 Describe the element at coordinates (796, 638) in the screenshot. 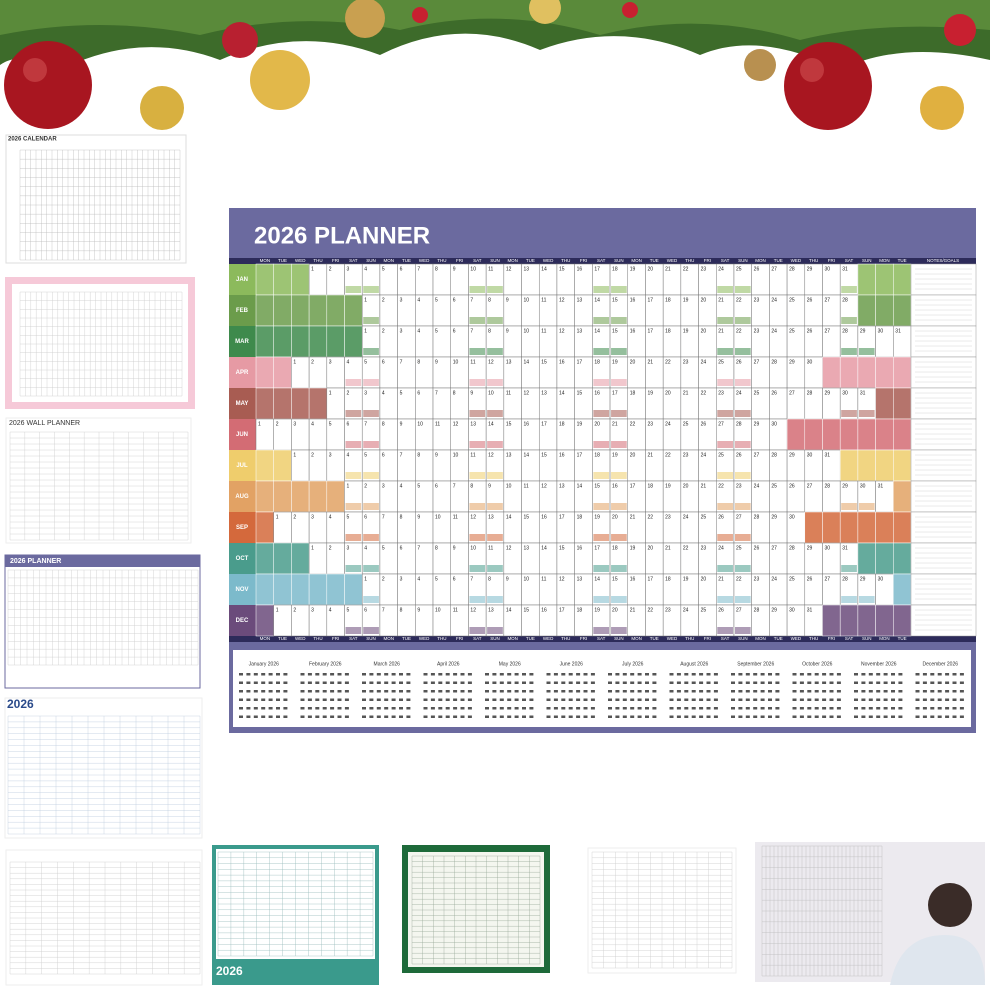

I see `weekday-label: WED` at that location.